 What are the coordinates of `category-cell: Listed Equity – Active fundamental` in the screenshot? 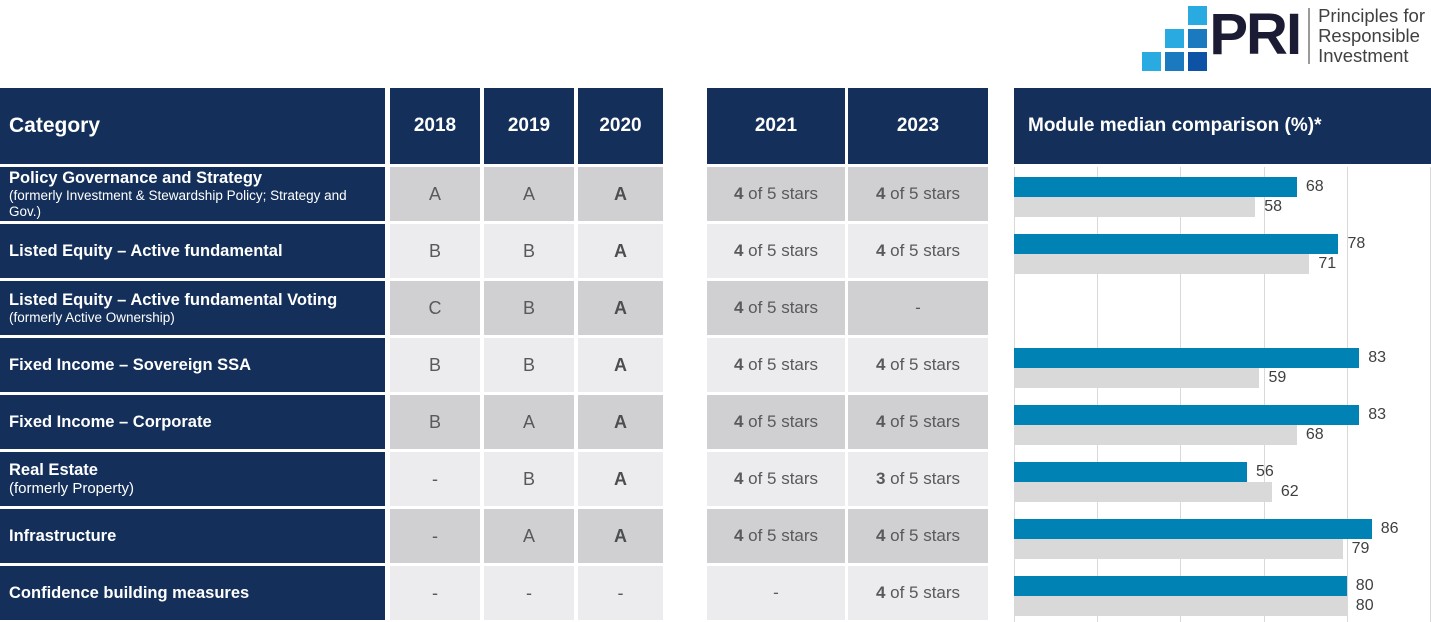 It's located at (192, 251).